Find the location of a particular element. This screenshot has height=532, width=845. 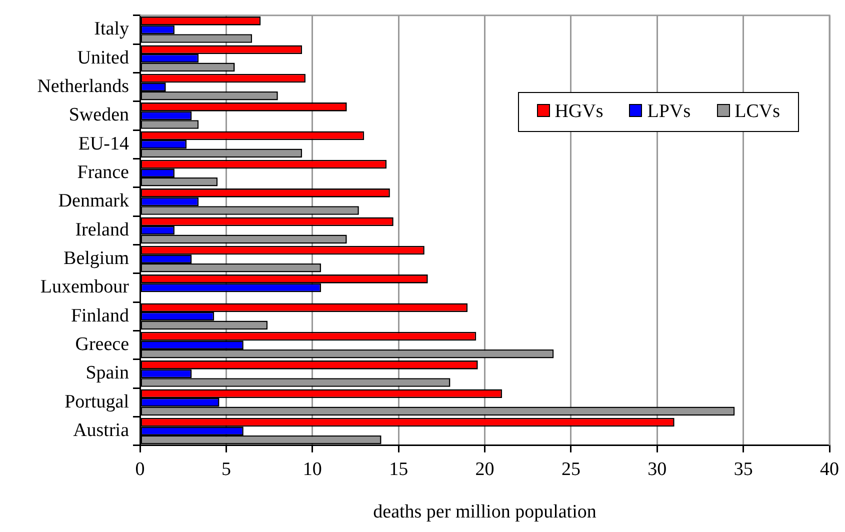

y-tick-label: United is located at coordinates (103, 57).